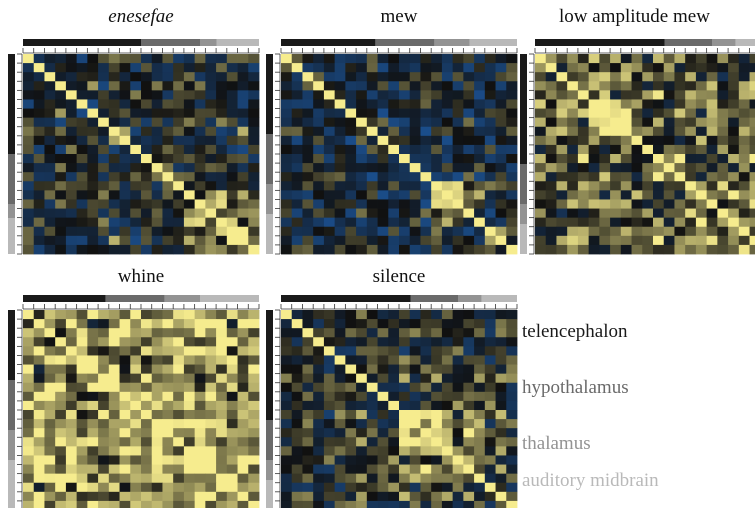 This screenshot has height=508, width=755. Describe the element at coordinates (11, 236) in the screenshot. I see `region-bar-left-auditory_midbrain` at that location.